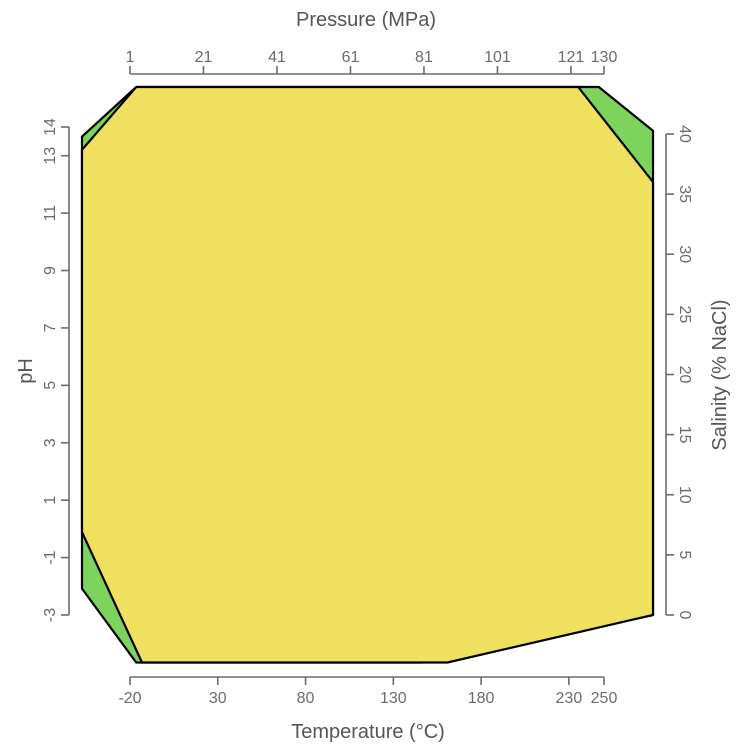  I want to click on left-tick-label: 5, so click(50, 385).